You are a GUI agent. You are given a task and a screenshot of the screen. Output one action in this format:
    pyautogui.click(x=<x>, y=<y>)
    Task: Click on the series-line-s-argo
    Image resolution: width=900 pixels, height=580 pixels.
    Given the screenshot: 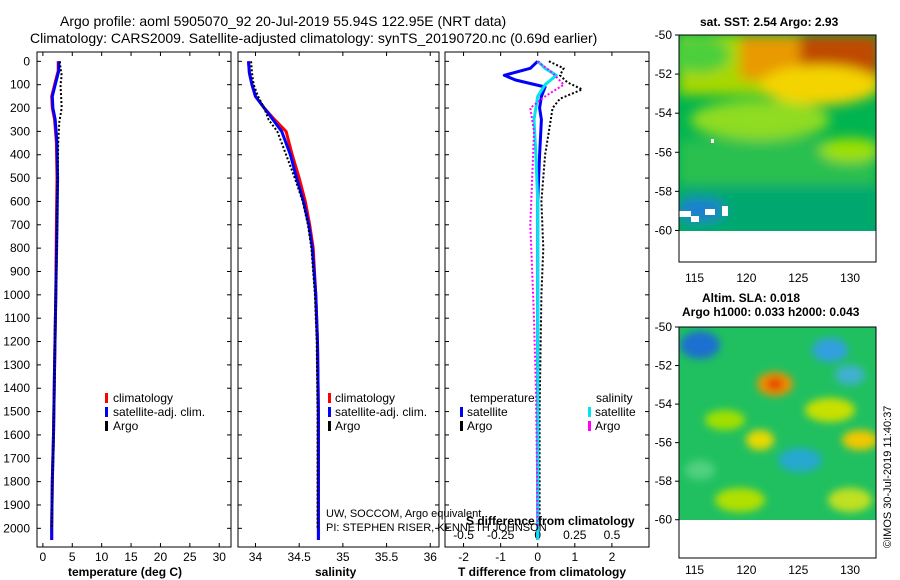 What is the action you would take?
    pyautogui.click(x=547, y=294)
    